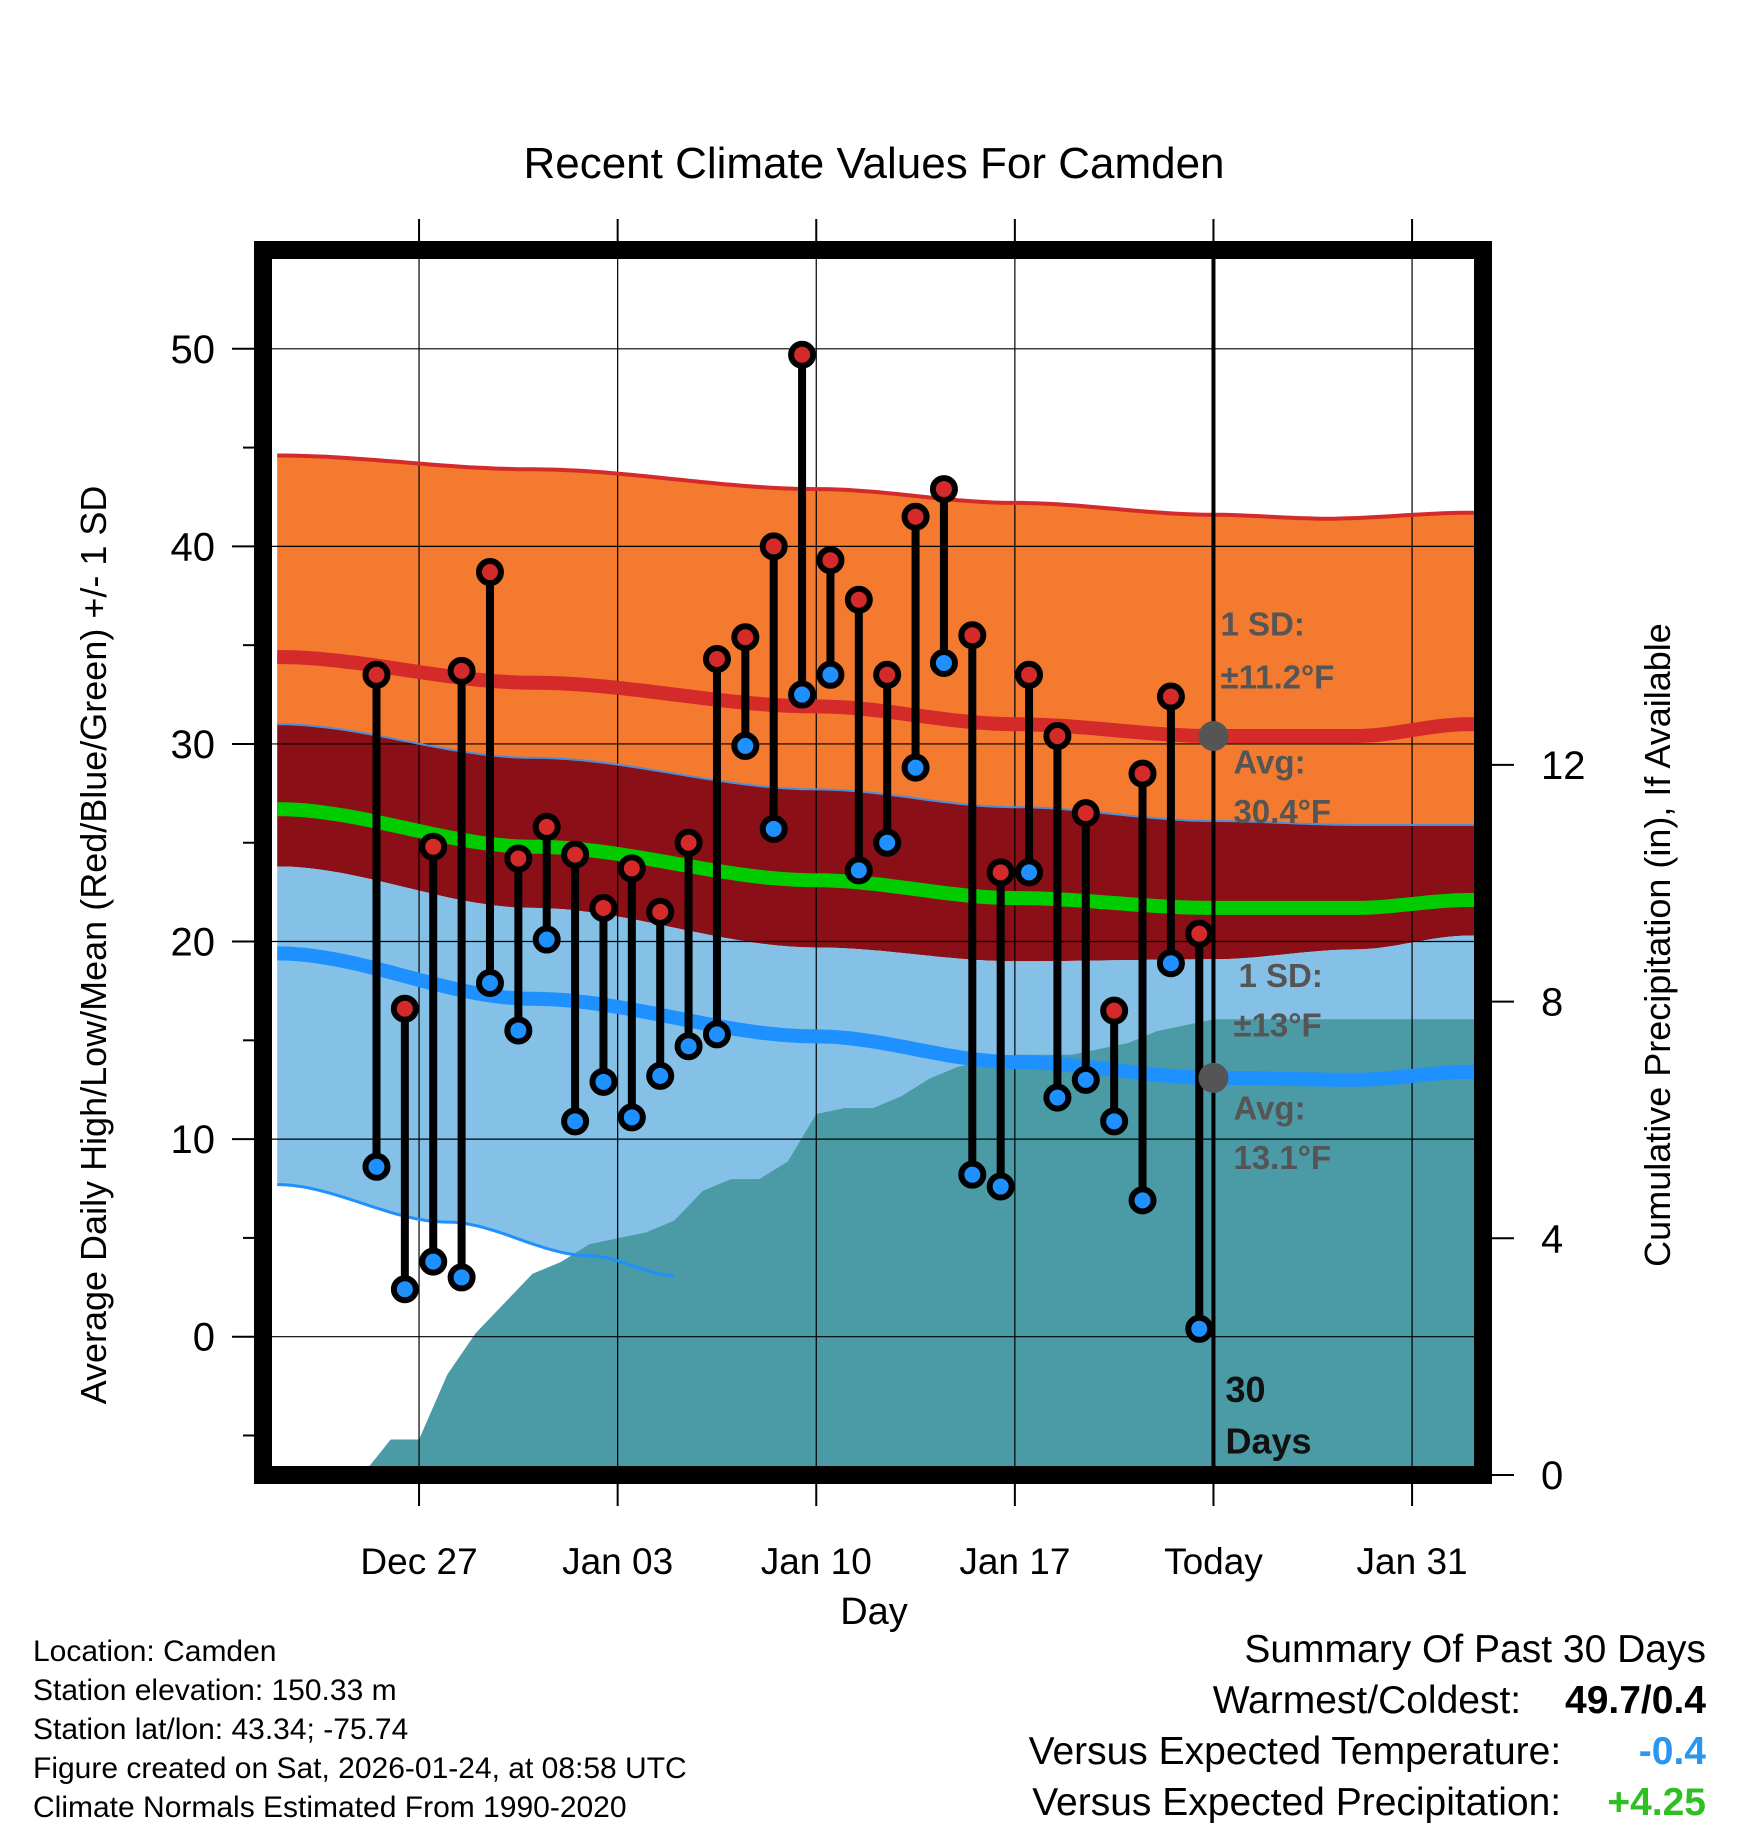 This screenshot has height=1828, width=1748. I want to click on high-avg-label: Avg:, so click(1269, 762).